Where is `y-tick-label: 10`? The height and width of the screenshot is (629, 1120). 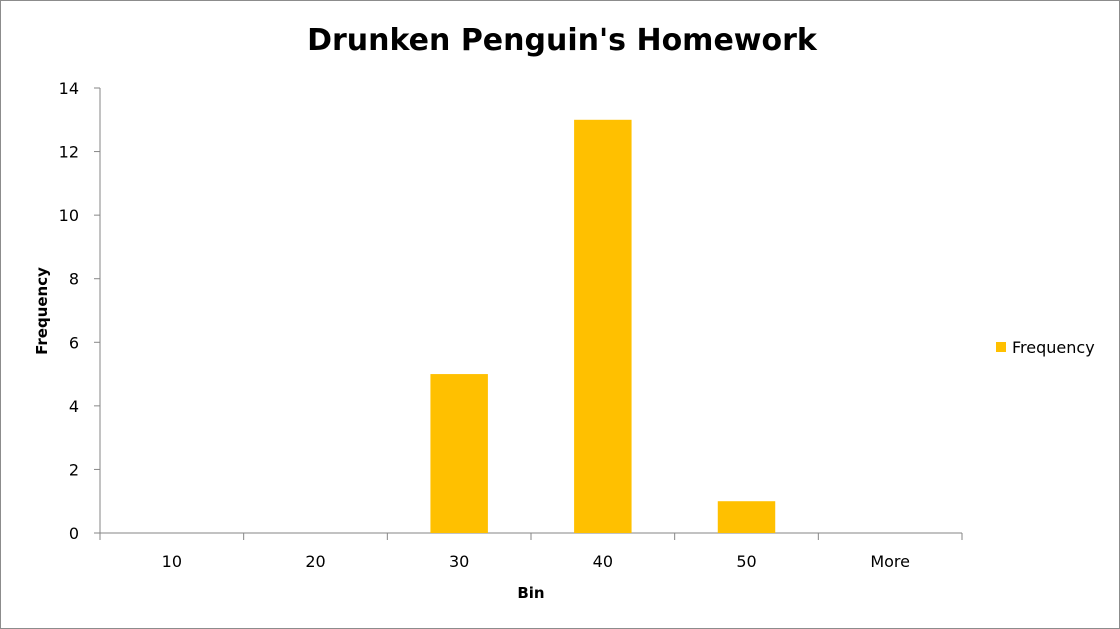 y-tick-label: 10 is located at coordinates (69, 215).